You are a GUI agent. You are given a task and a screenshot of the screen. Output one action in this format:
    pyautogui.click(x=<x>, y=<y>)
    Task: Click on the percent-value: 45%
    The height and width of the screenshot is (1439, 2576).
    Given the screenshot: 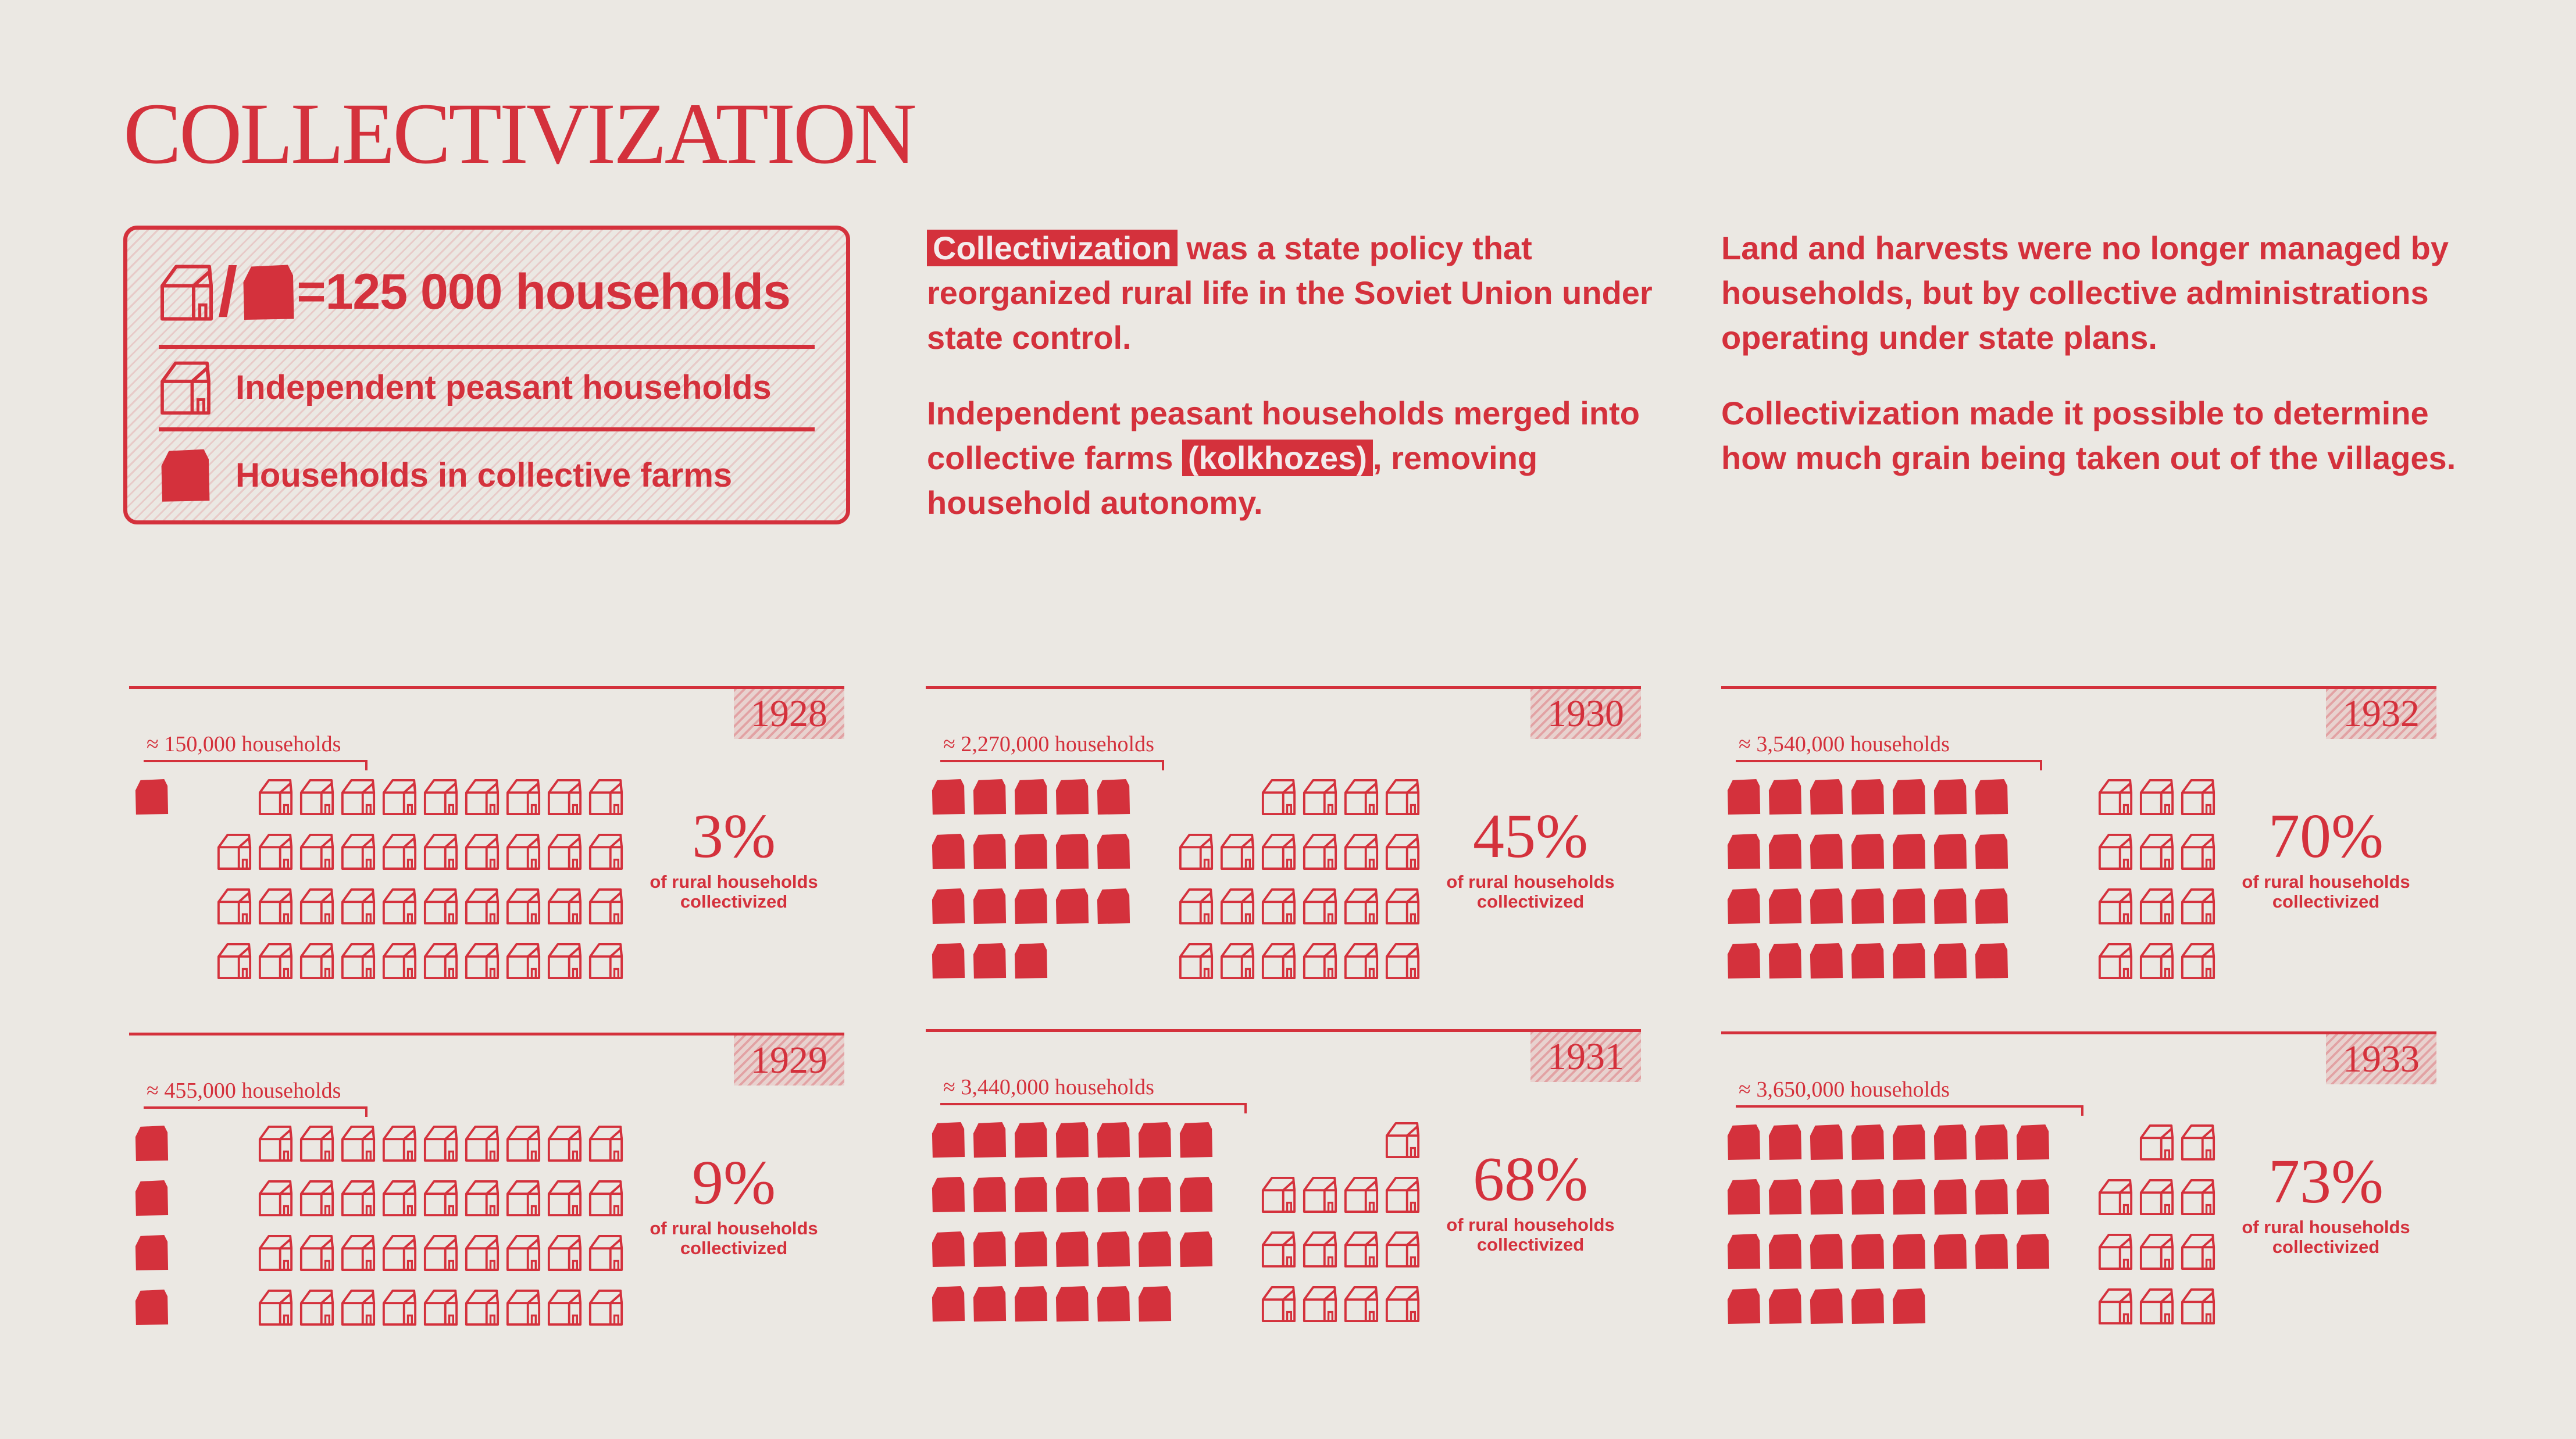 What is the action you would take?
    pyautogui.click(x=1530, y=836)
    